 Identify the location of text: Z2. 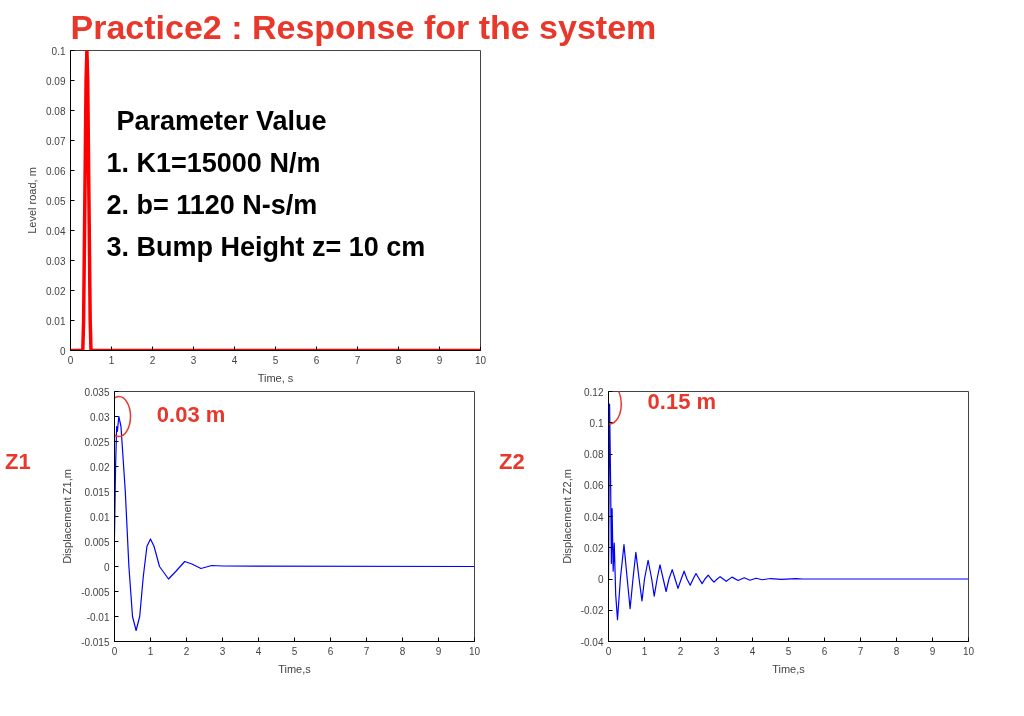
(512, 462).